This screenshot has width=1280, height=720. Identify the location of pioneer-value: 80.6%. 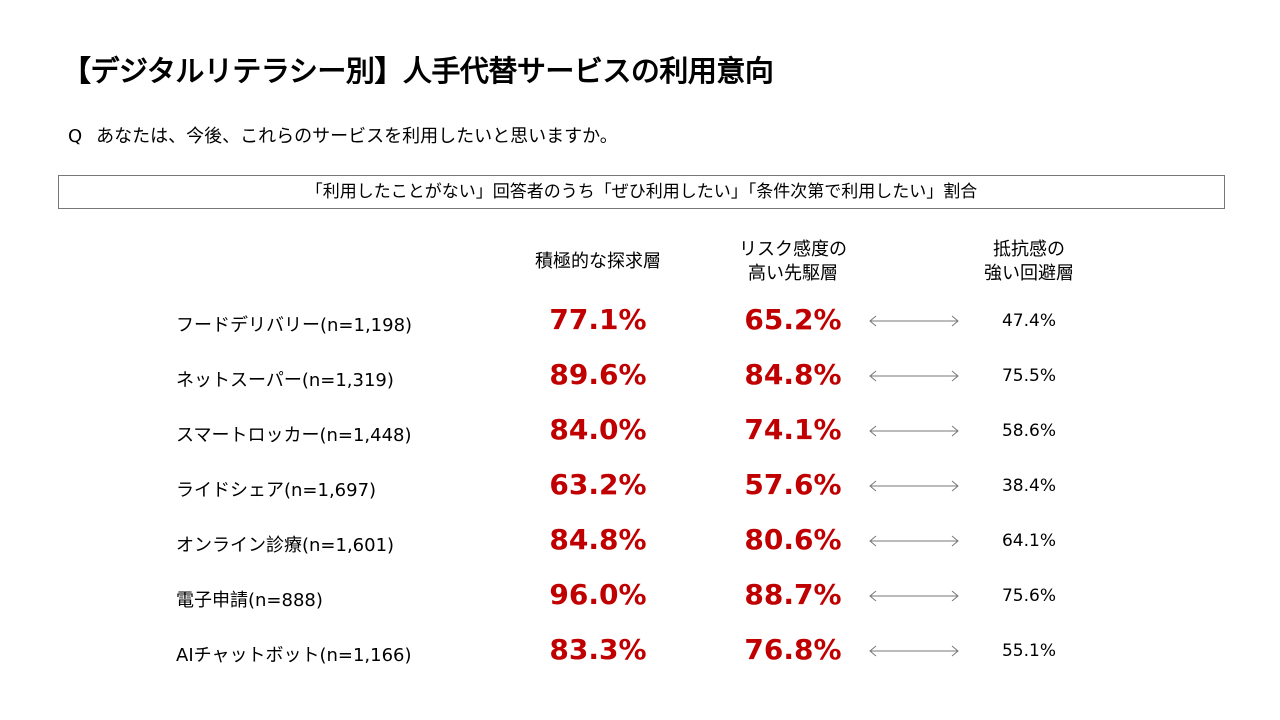
(793, 539).